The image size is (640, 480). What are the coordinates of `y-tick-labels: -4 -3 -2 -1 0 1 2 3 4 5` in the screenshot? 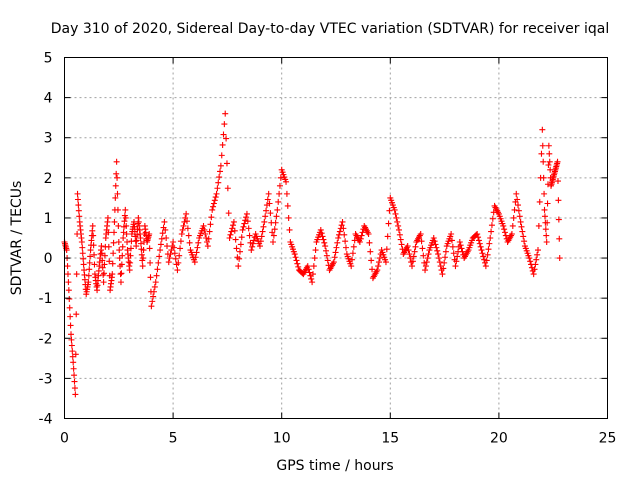 It's located at (46, 239).